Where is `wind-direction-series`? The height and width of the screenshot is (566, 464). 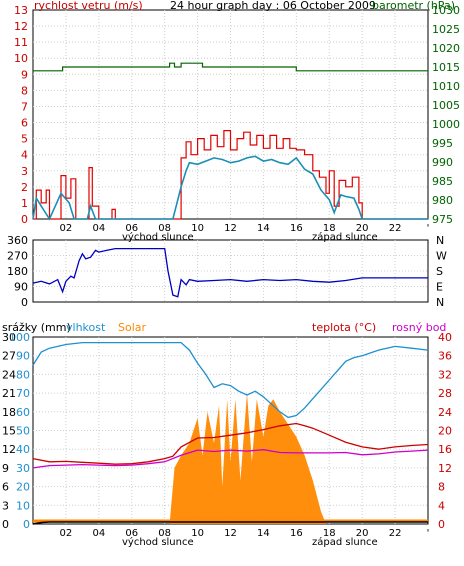 wind-direction-series is located at coordinates (230, 272).